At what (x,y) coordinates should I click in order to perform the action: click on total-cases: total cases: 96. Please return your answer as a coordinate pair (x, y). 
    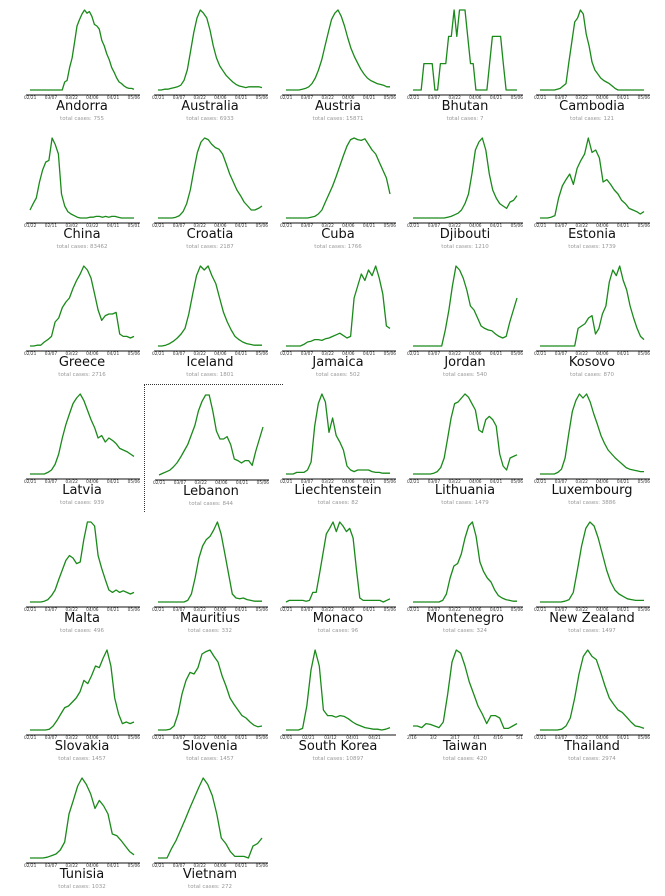
    Looking at the image, I should click on (338, 631).